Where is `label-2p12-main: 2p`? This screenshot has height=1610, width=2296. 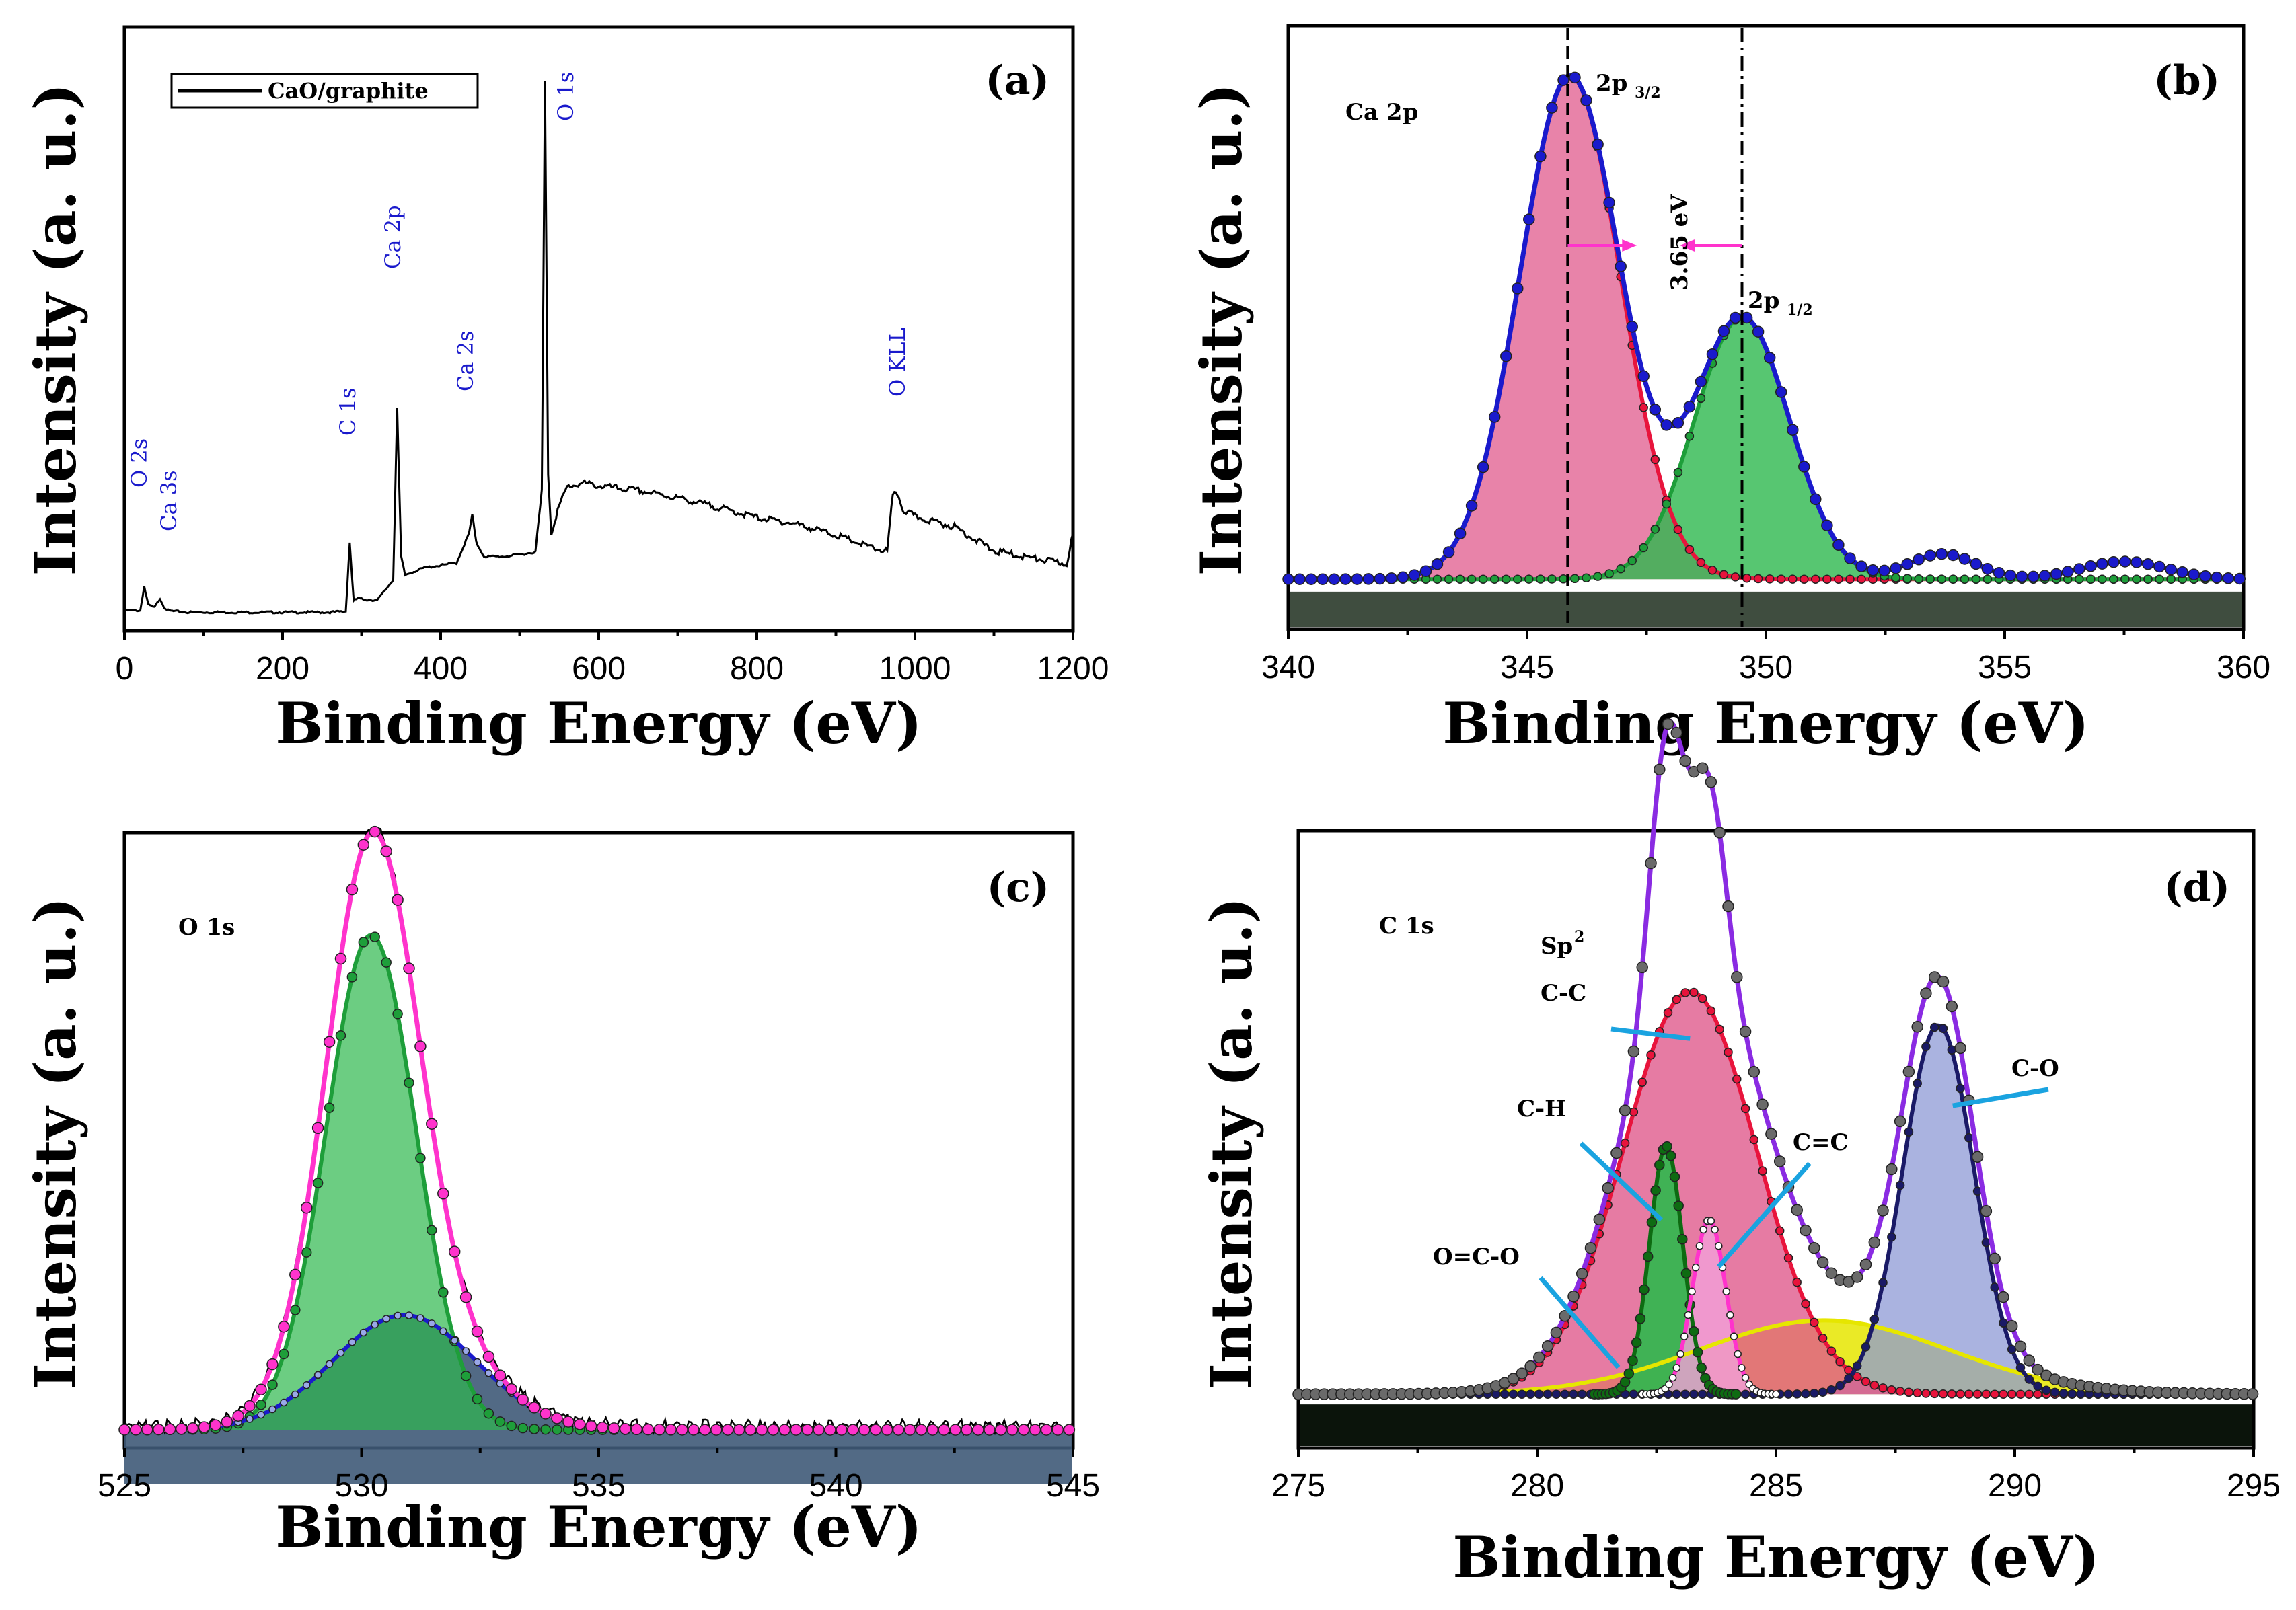
label-2p12-main: 2p is located at coordinates (1763, 301).